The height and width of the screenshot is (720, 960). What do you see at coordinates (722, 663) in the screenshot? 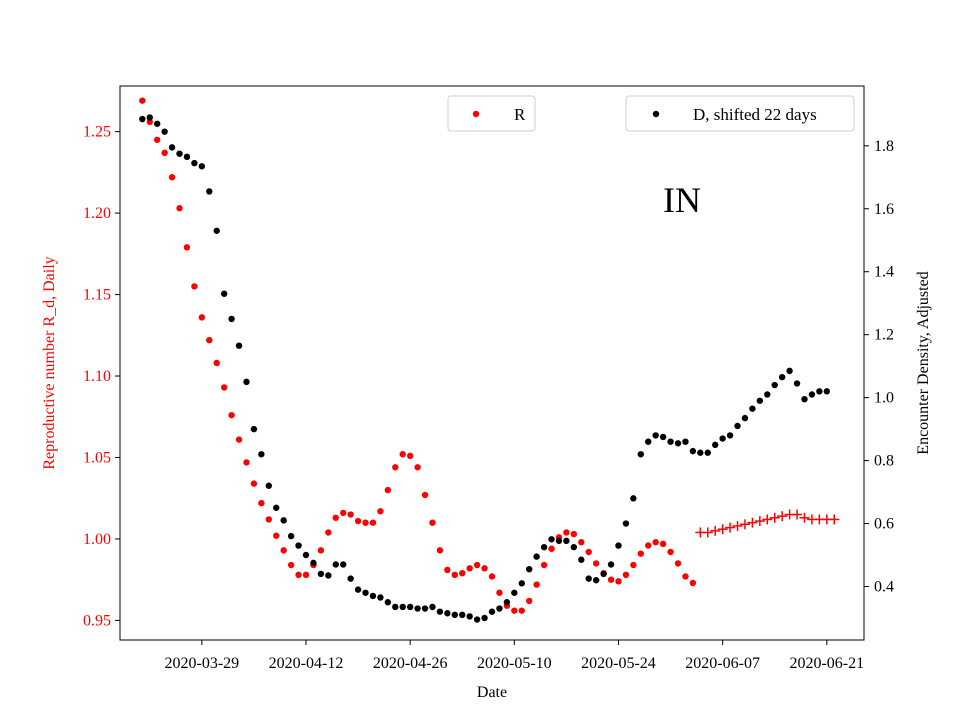
I see `x-tick-label: 2020-06-07` at bounding box center [722, 663].